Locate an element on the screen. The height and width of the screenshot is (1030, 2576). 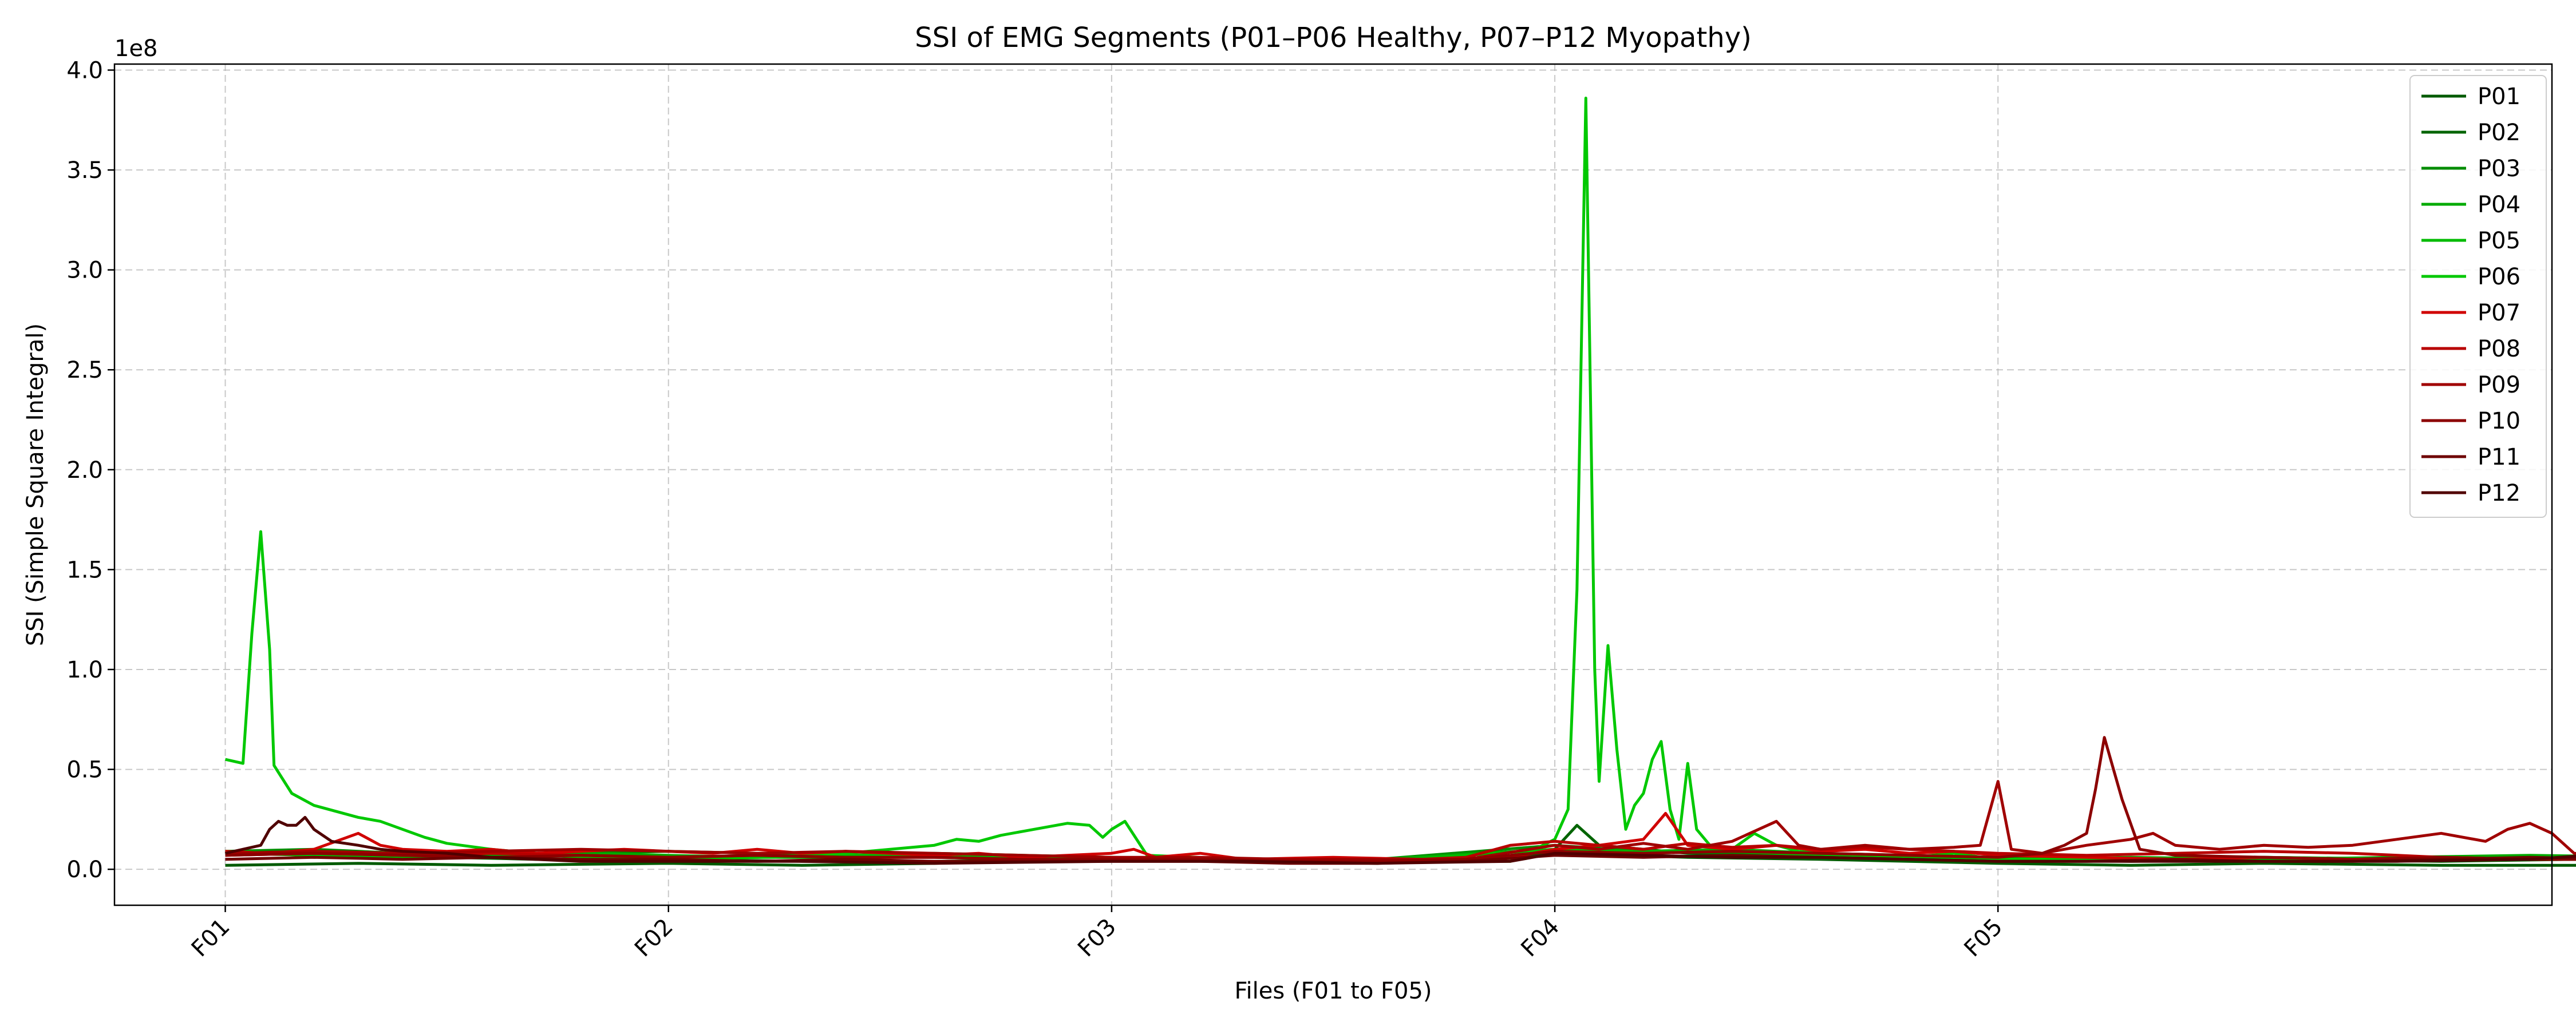
legend-label: P06 is located at coordinates (2499, 277).